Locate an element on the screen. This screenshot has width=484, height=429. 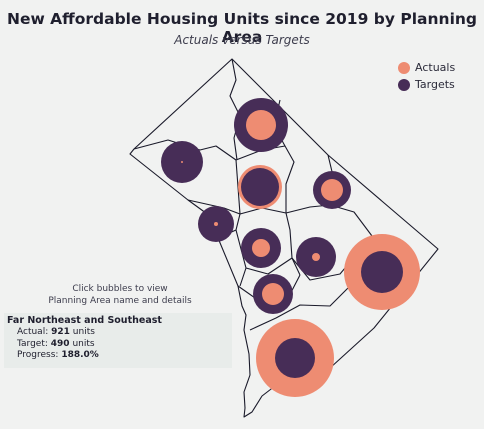
hint-line-2: Planning Area name and details is located at coordinates (120, 301).